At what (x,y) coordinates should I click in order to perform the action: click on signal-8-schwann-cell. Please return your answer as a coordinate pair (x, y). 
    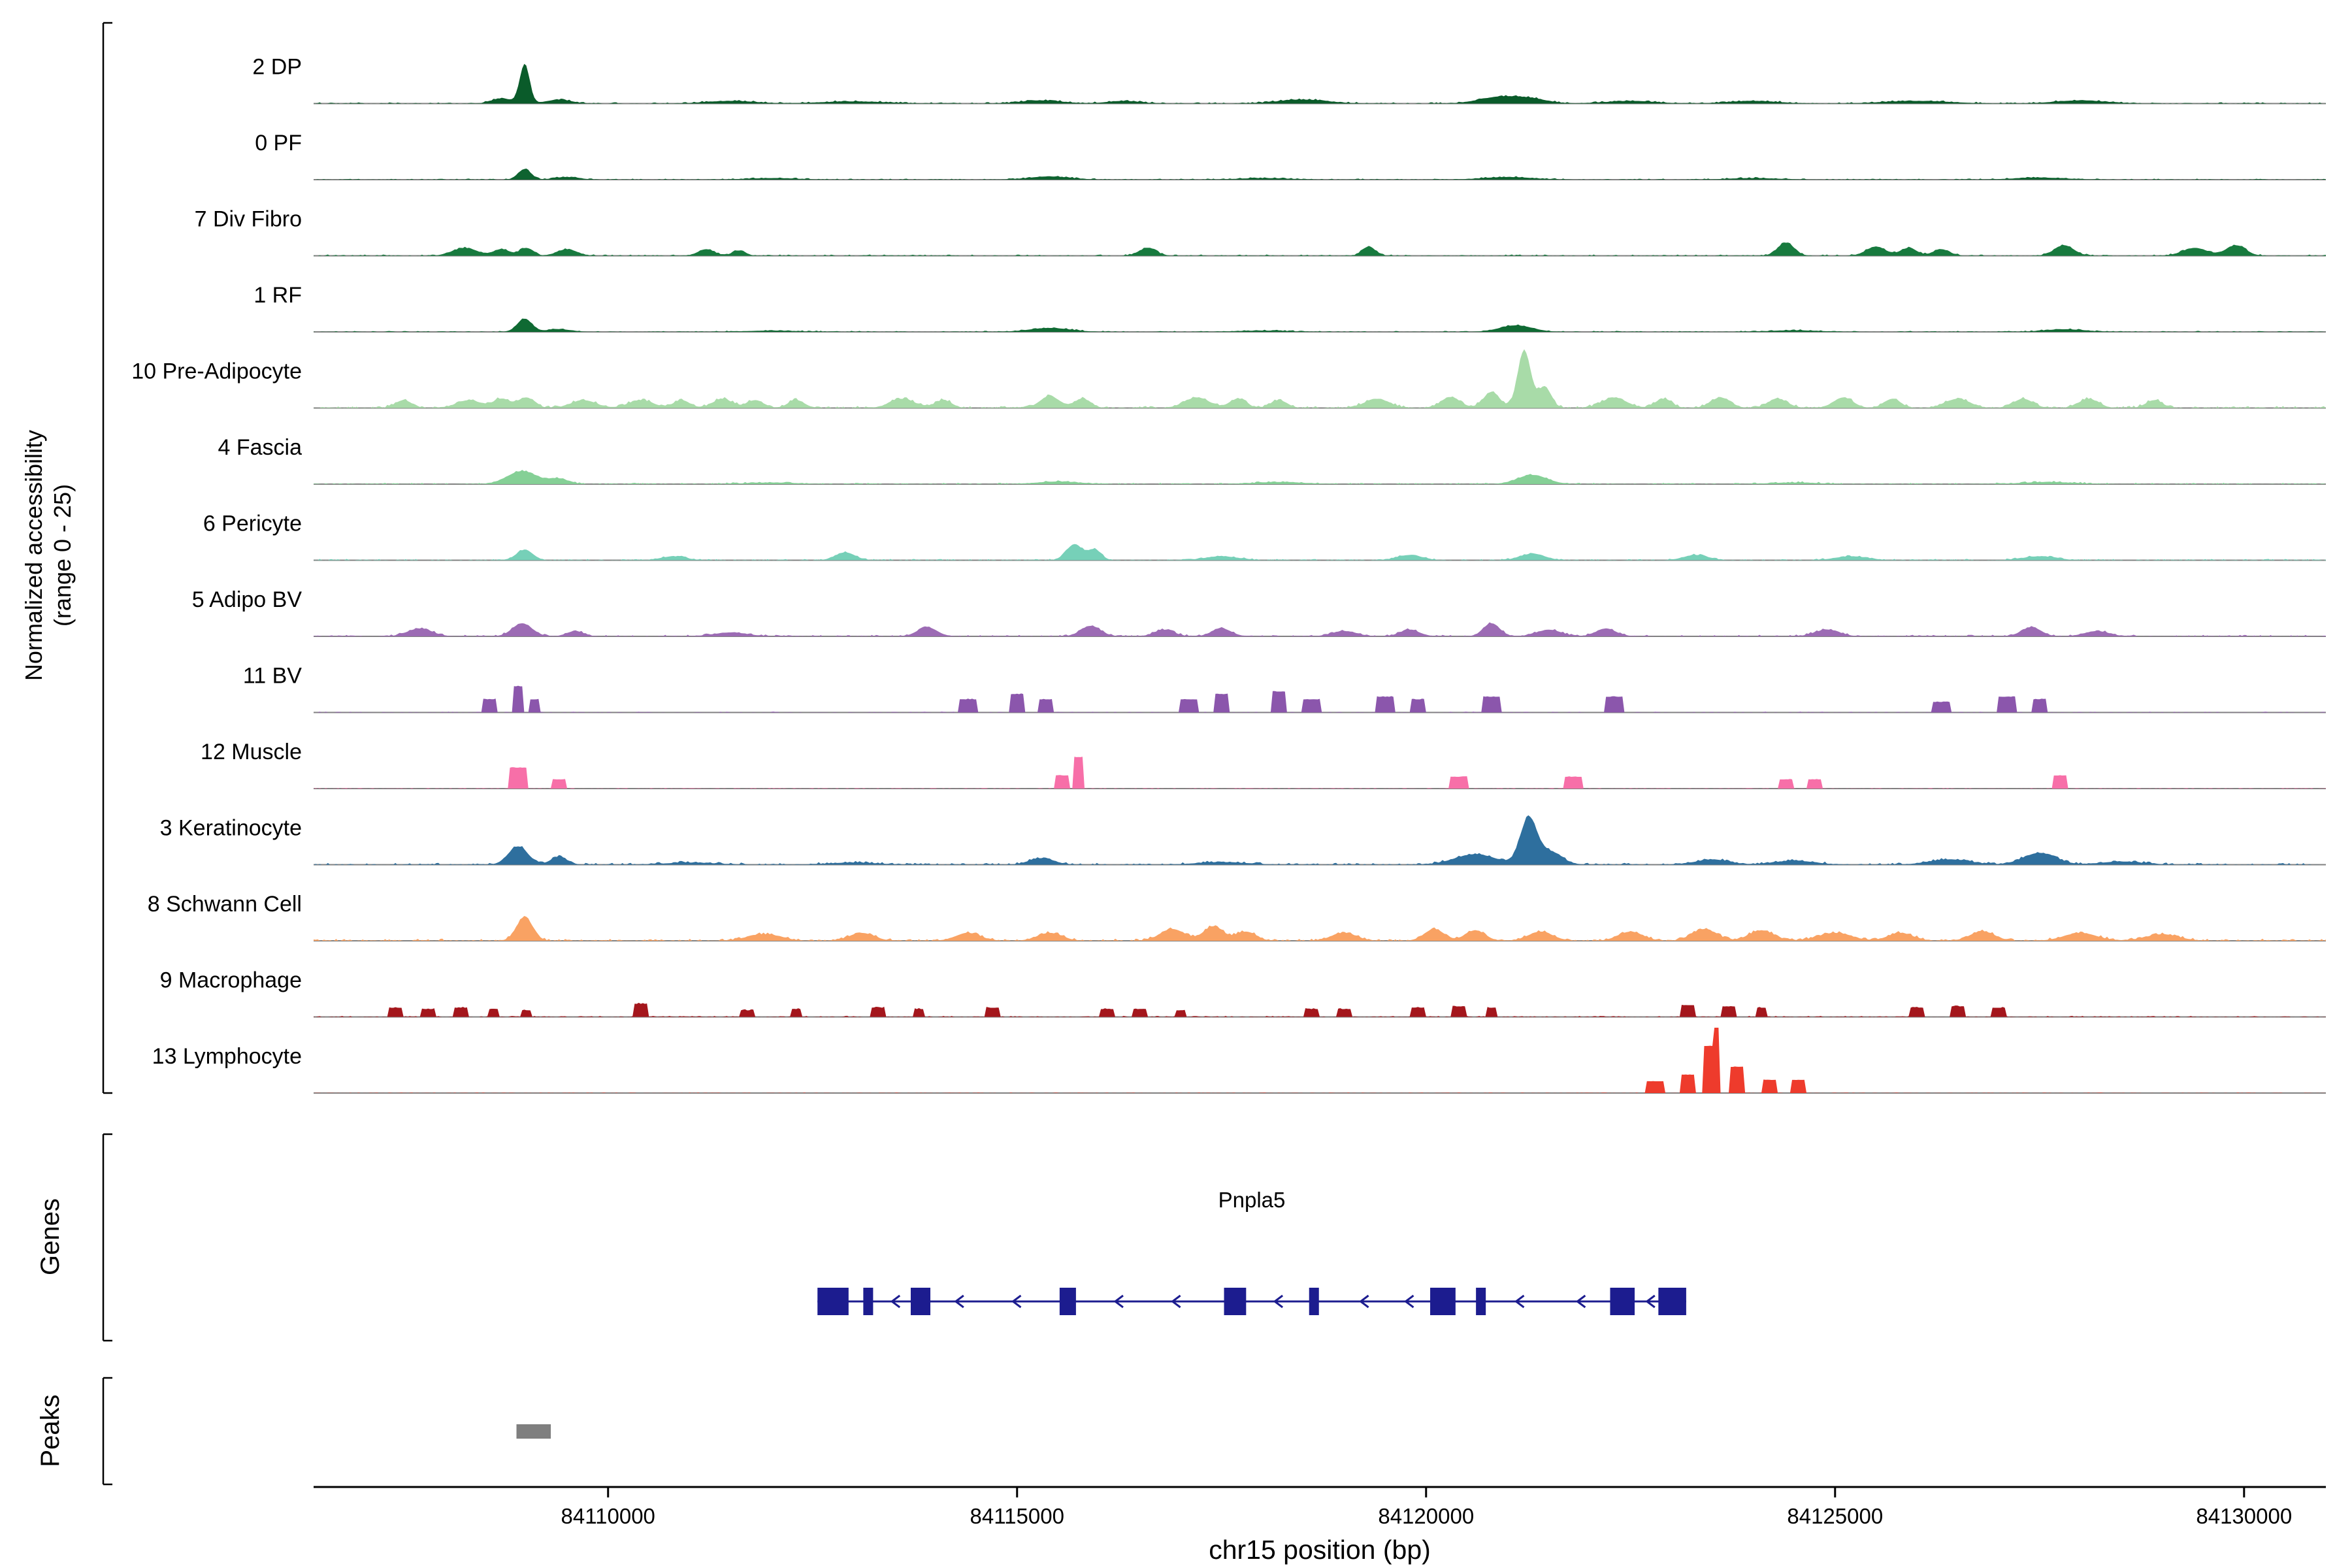
    Looking at the image, I should click on (1320, 928).